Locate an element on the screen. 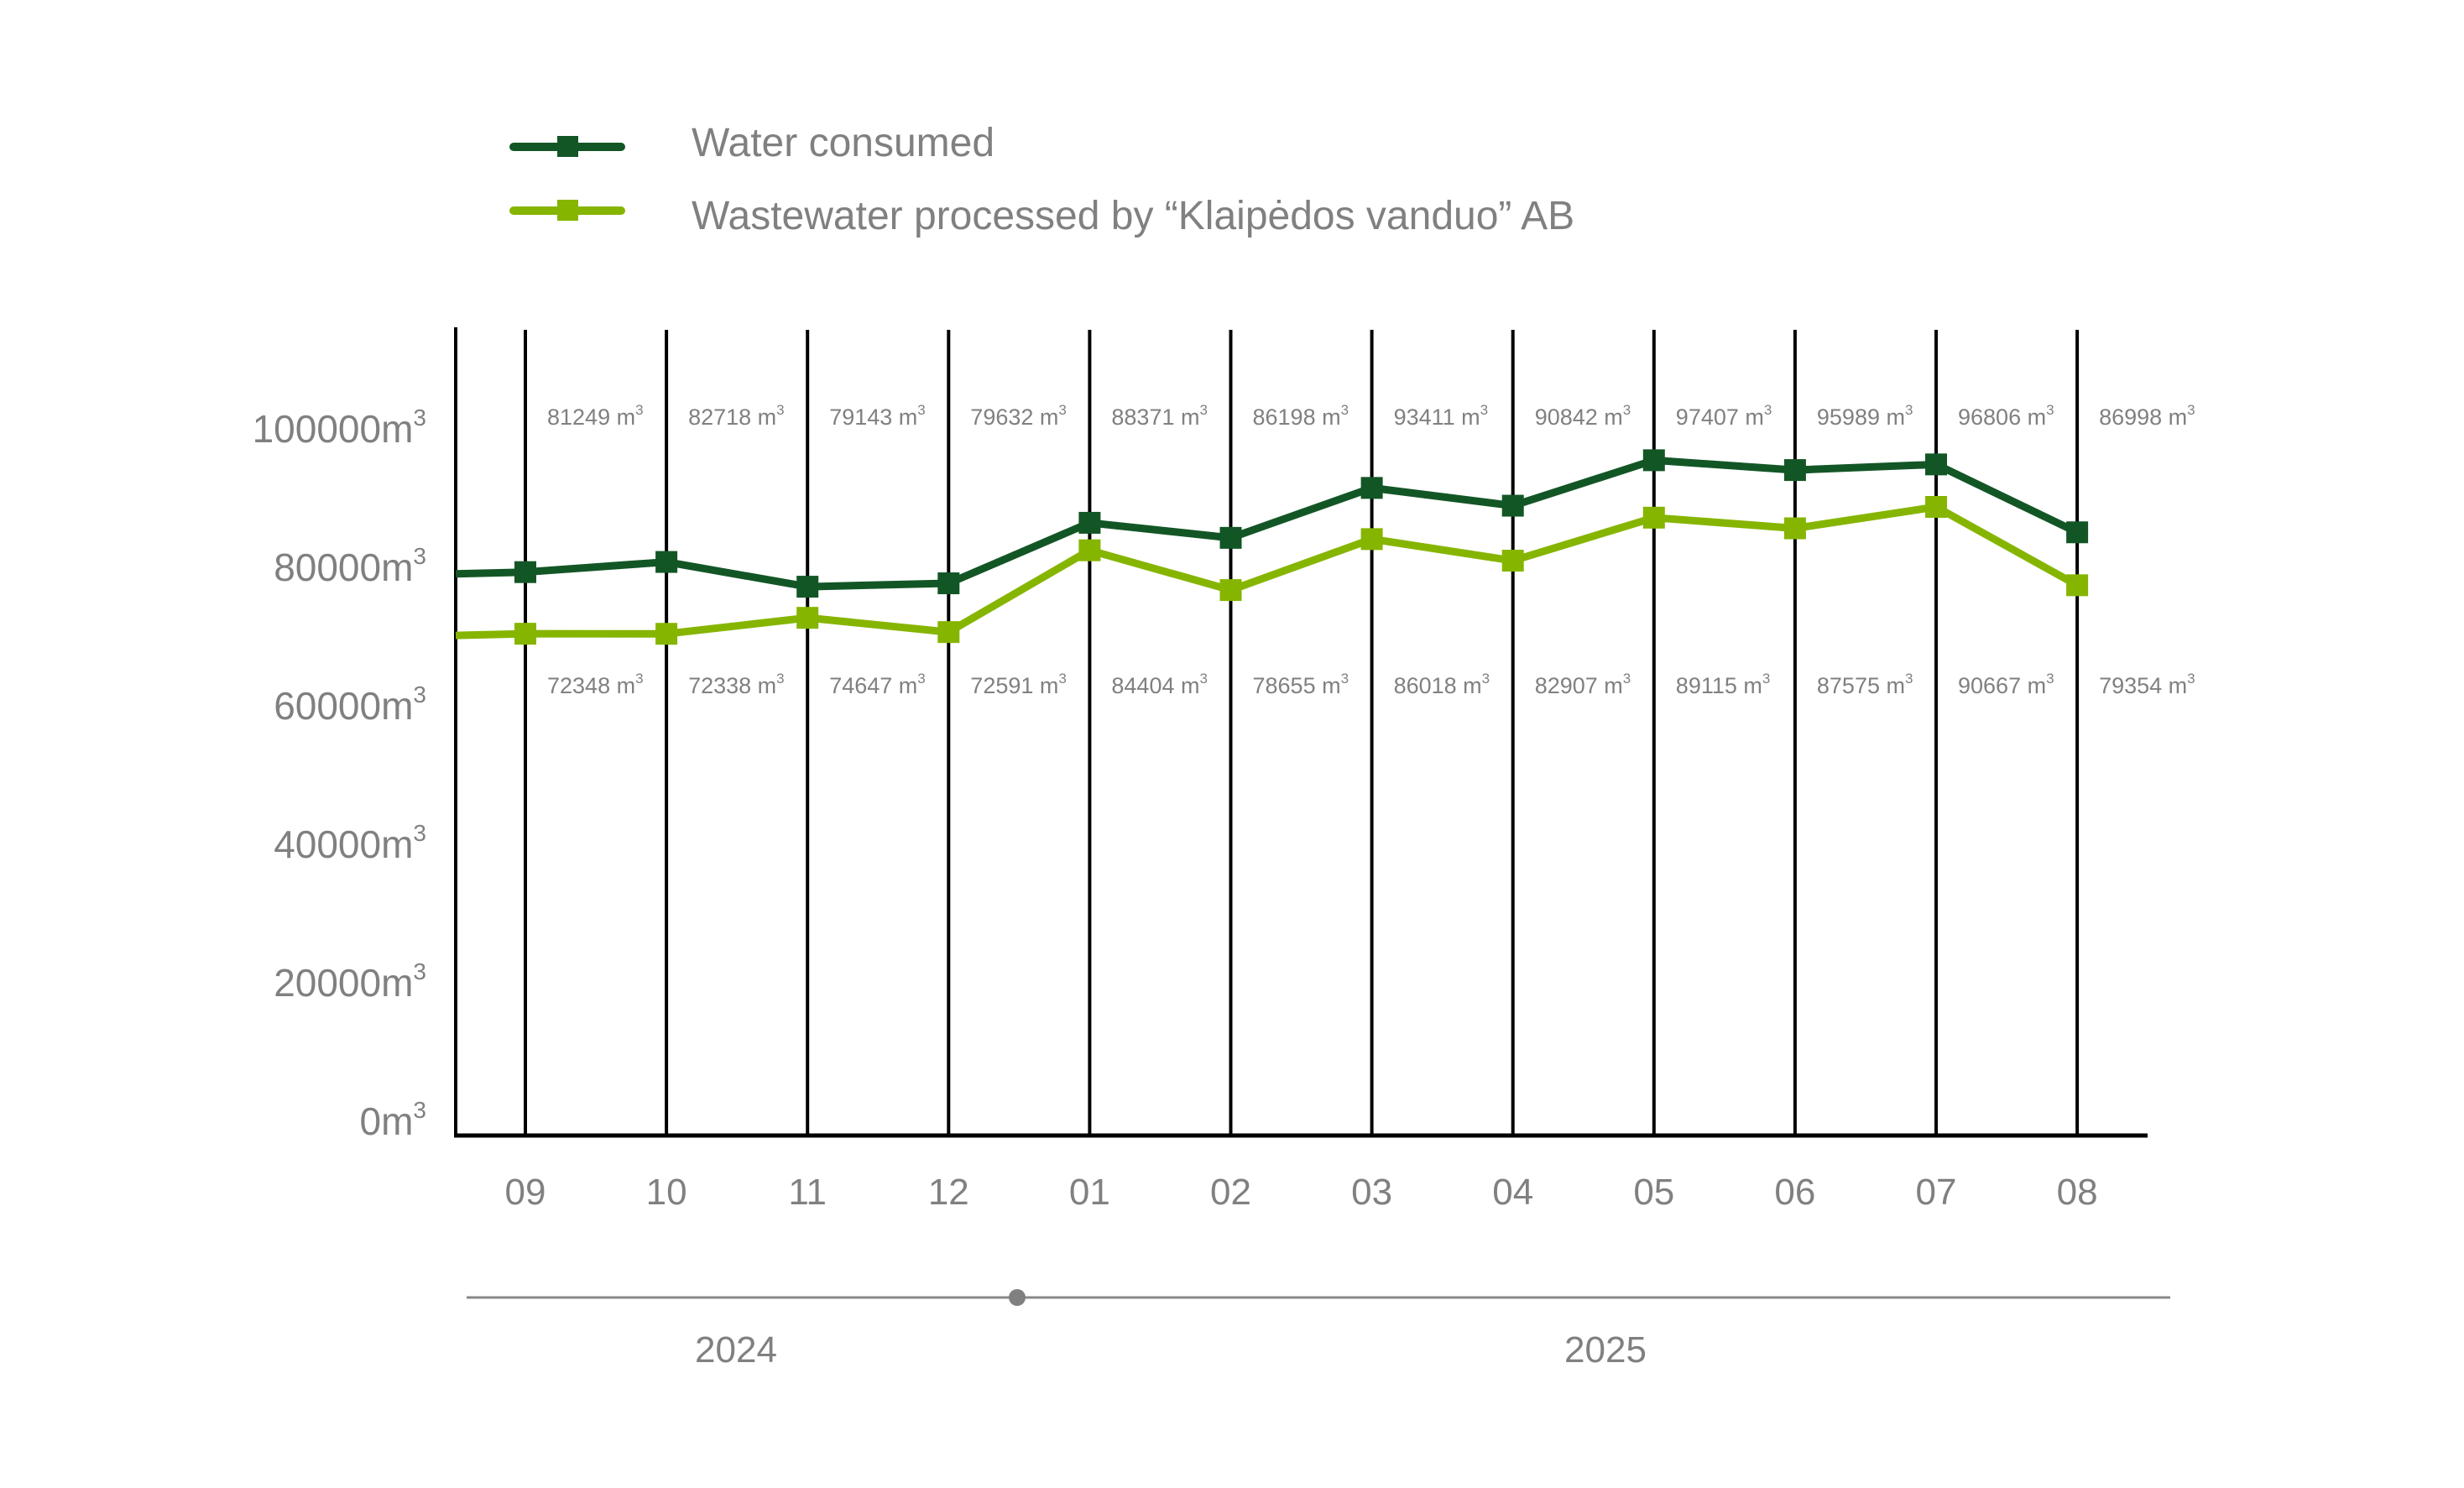 This screenshot has width=2464, height=1488. x-tick-label-03: 03 is located at coordinates (1371, 1193).